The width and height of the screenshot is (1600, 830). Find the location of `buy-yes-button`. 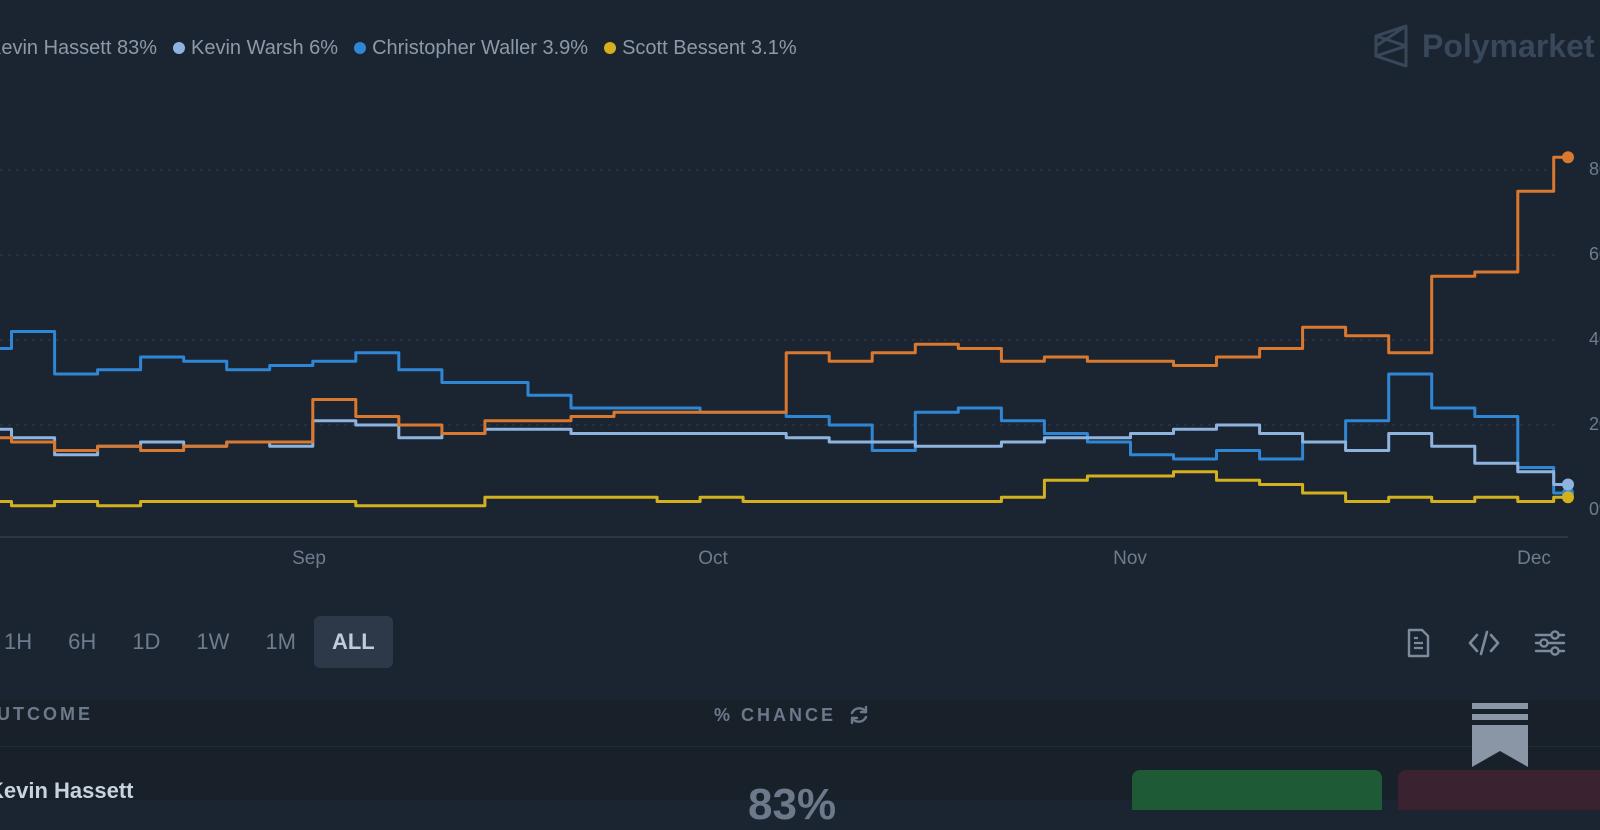

buy-yes-button is located at coordinates (1257, 790).